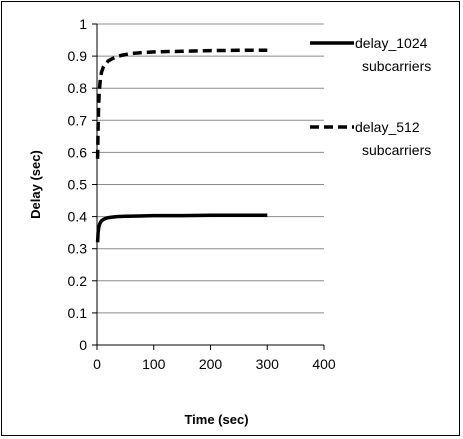 The height and width of the screenshot is (439, 463). What do you see at coordinates (324, 364) in the screenshot?
I see `x-tick-label: 400` at bounding box center [324, 364].